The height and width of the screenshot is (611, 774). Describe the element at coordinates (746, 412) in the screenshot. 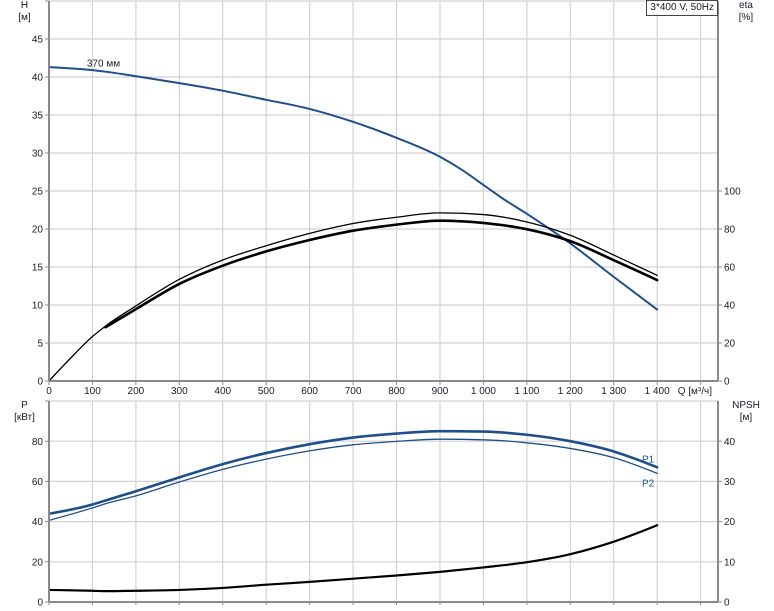

I see `y2-axis-title: NPSH [м]` at that location.